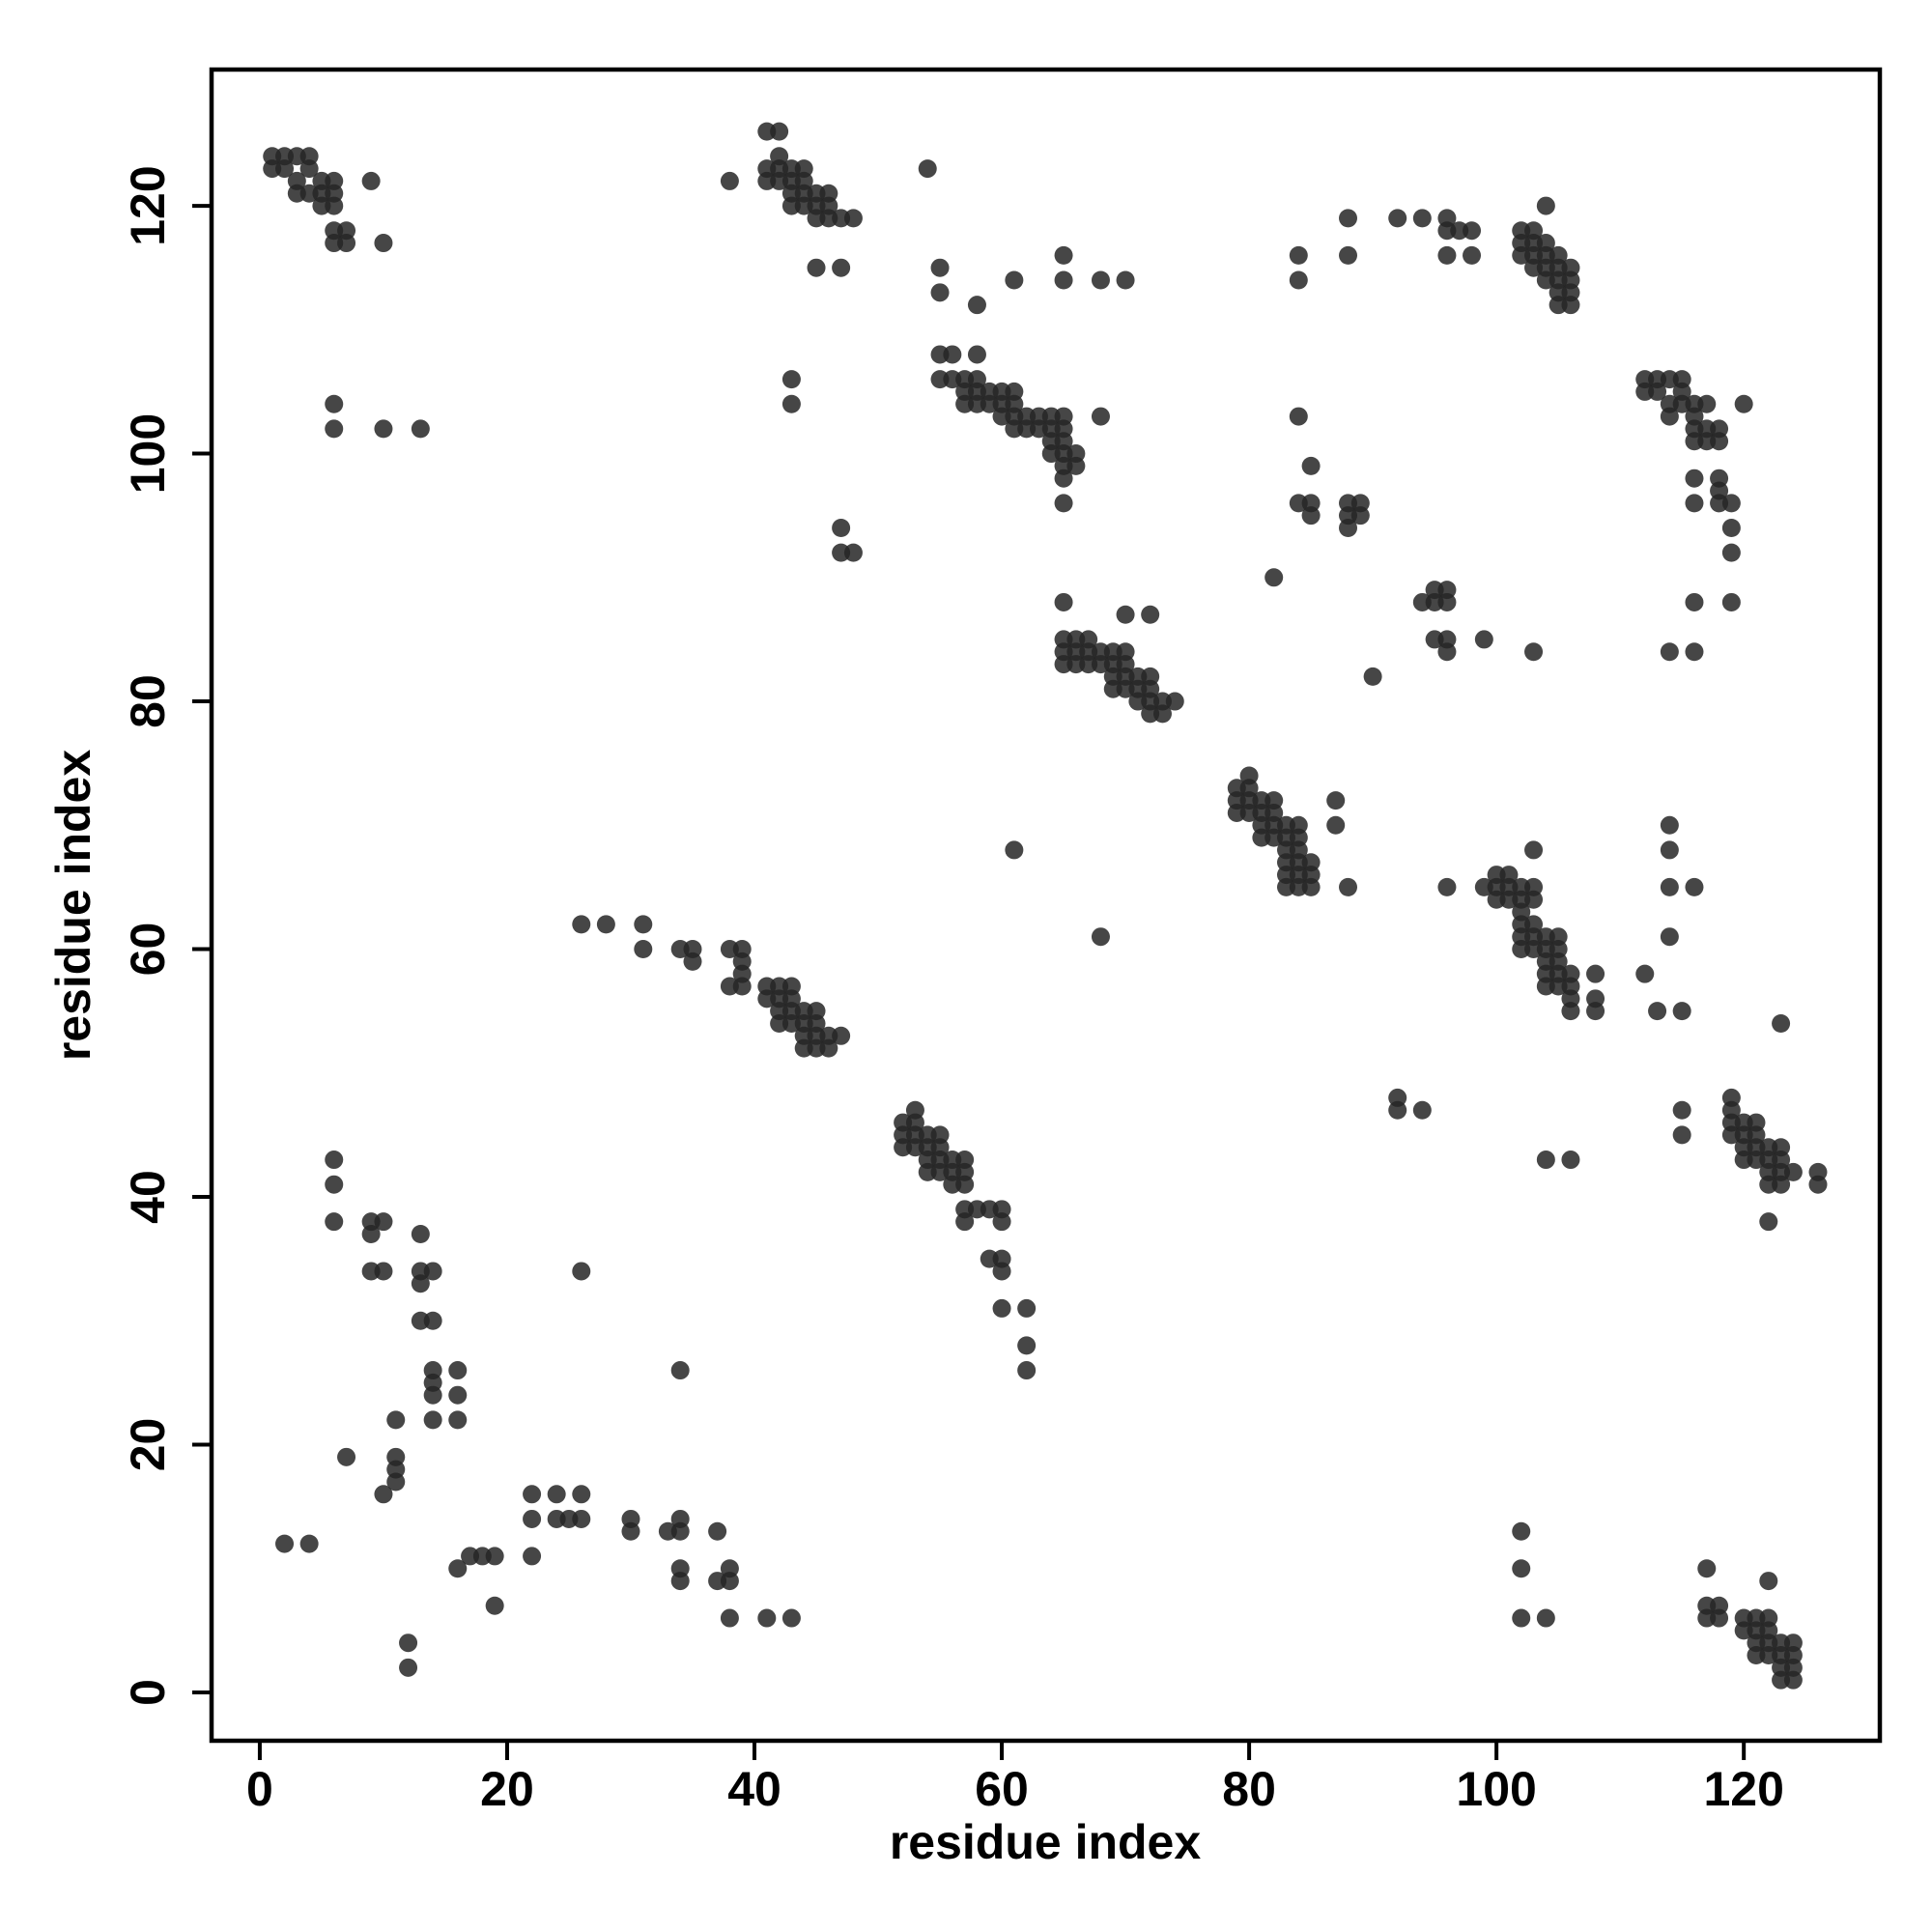  What do you see at coordinates (259, 1789) in the screenshot?
I see `x-tick-label: 0` at bounding box center [259, 1789].